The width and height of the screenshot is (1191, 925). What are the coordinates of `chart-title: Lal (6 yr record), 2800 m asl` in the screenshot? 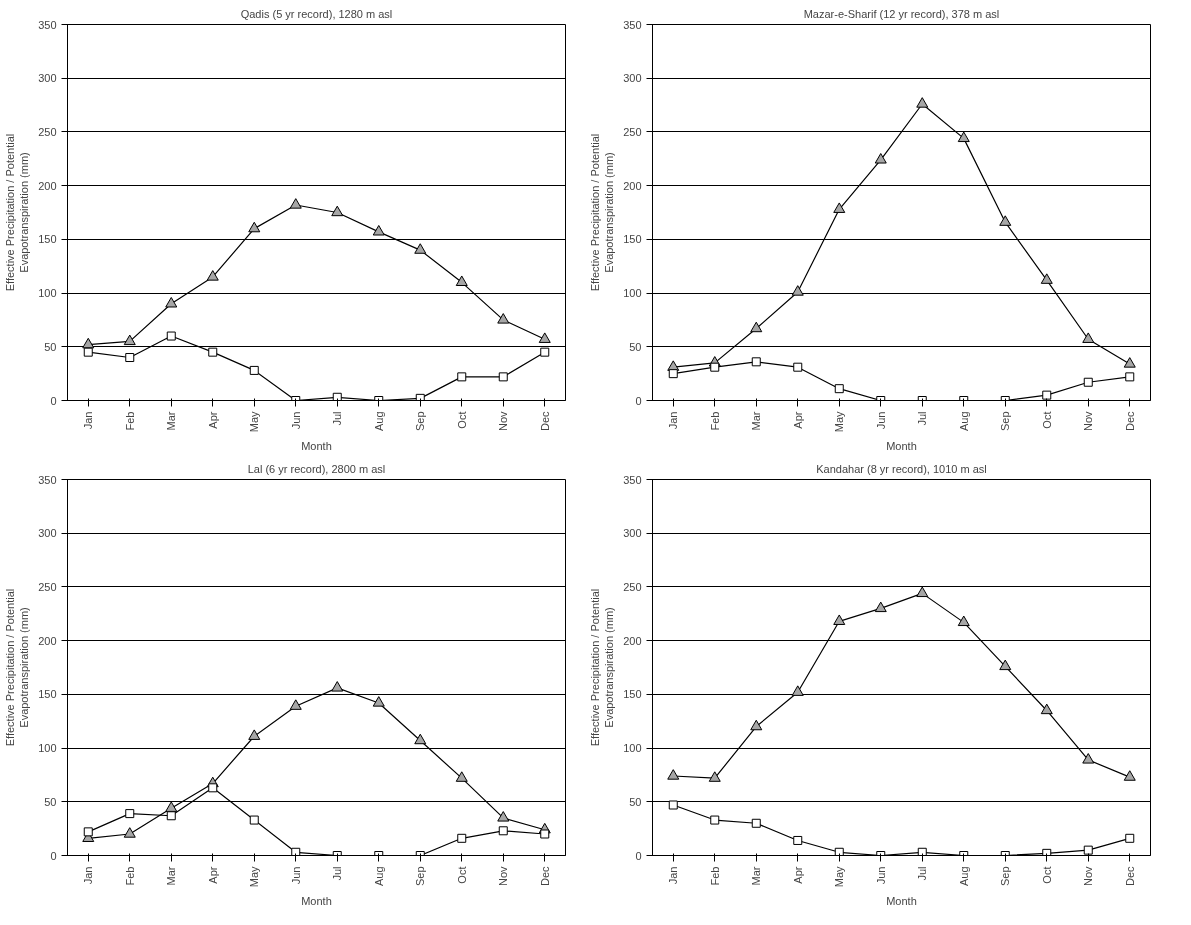 It's located at (316, 468).